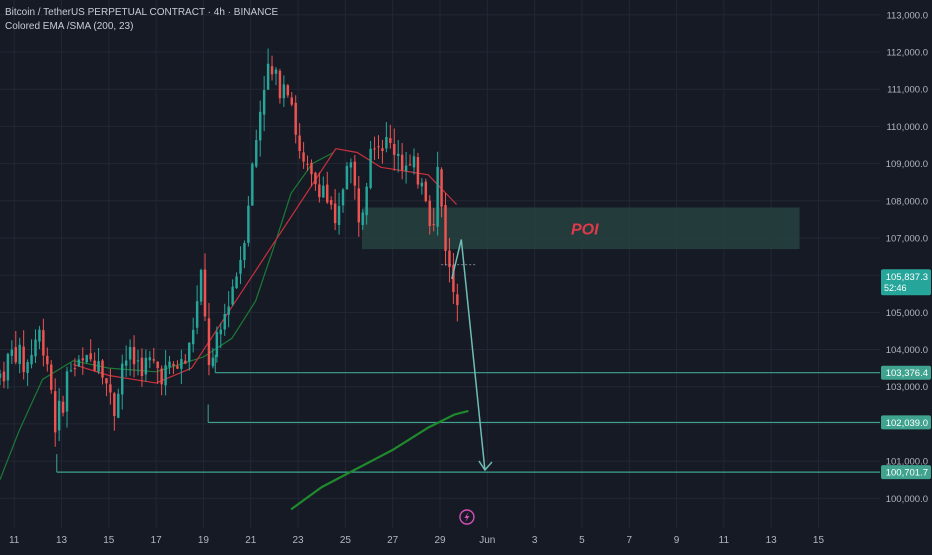 The height and width of the screenshot is (555, 932). What do you see at coordinates (895, 288) in the screenshot?
I see `countdown-timer: 52:46` at bounding box center [895, 288].